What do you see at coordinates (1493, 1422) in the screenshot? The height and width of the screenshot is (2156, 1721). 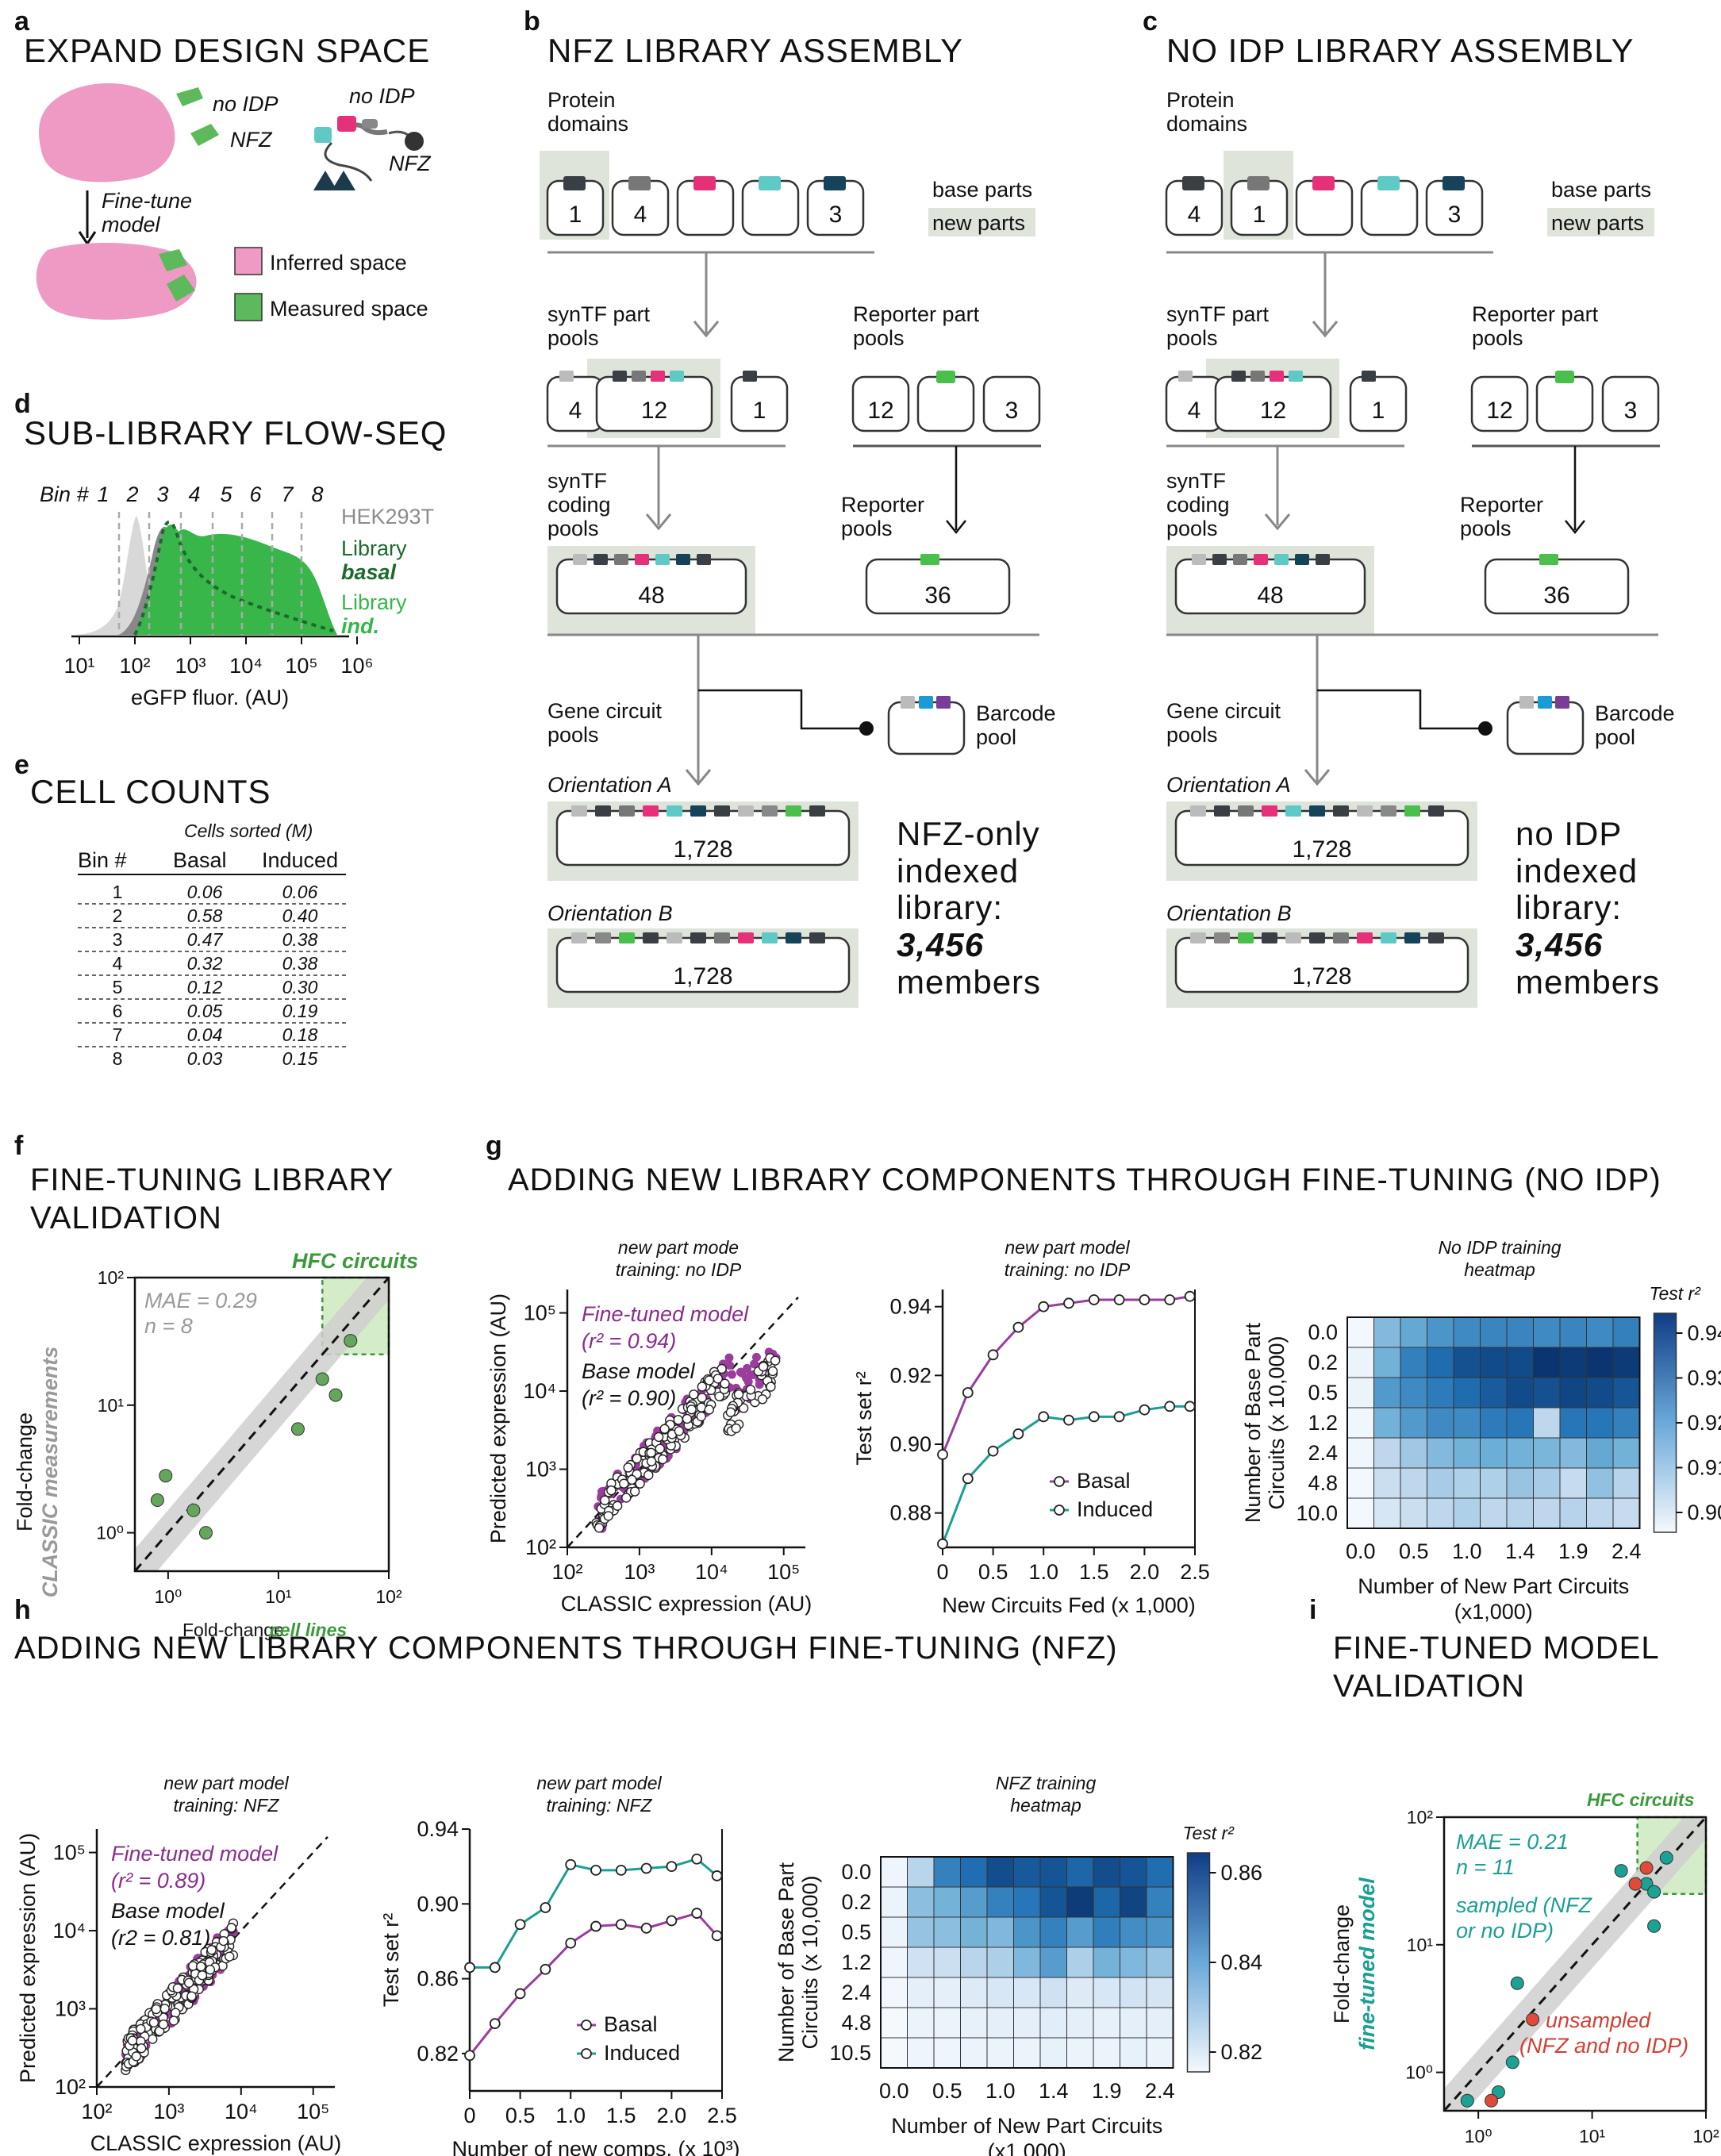 I see `heatmap-frame` at bounding box center [1493, 1422].